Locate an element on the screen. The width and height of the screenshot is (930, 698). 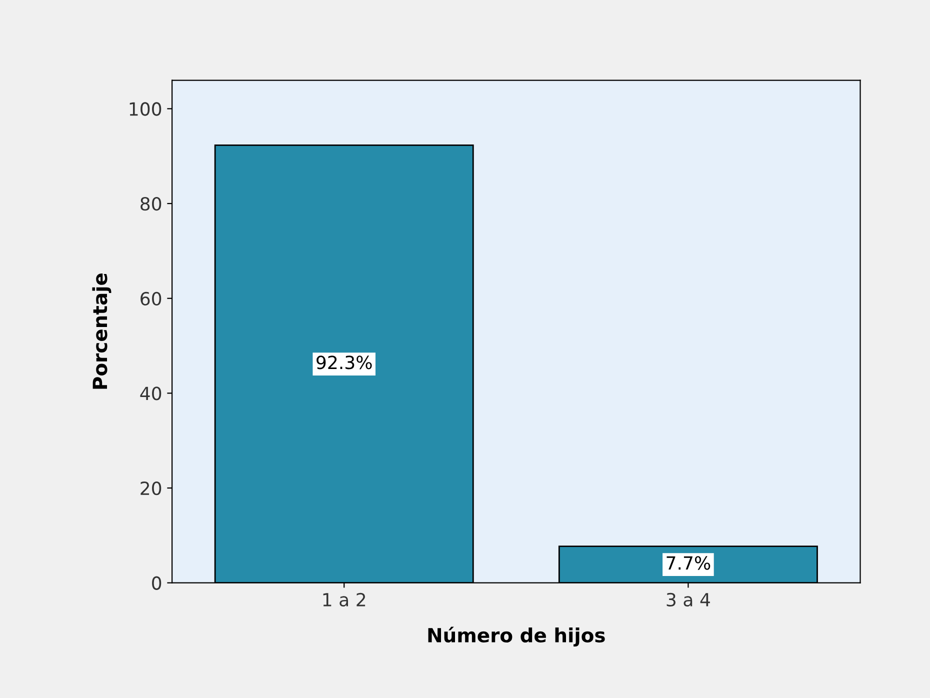
x-tick-label: 1 a 2 is located at coordinates (344, 599).